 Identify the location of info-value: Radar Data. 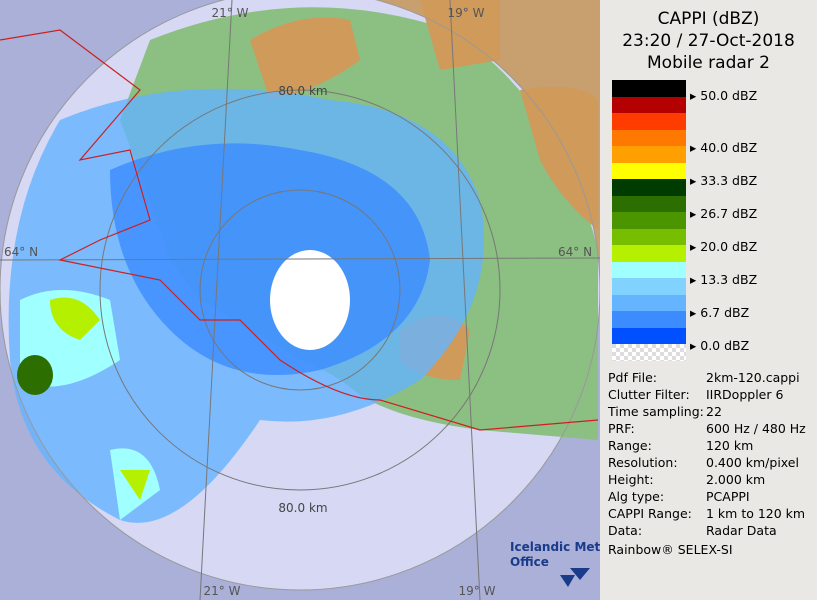
(741, 530).